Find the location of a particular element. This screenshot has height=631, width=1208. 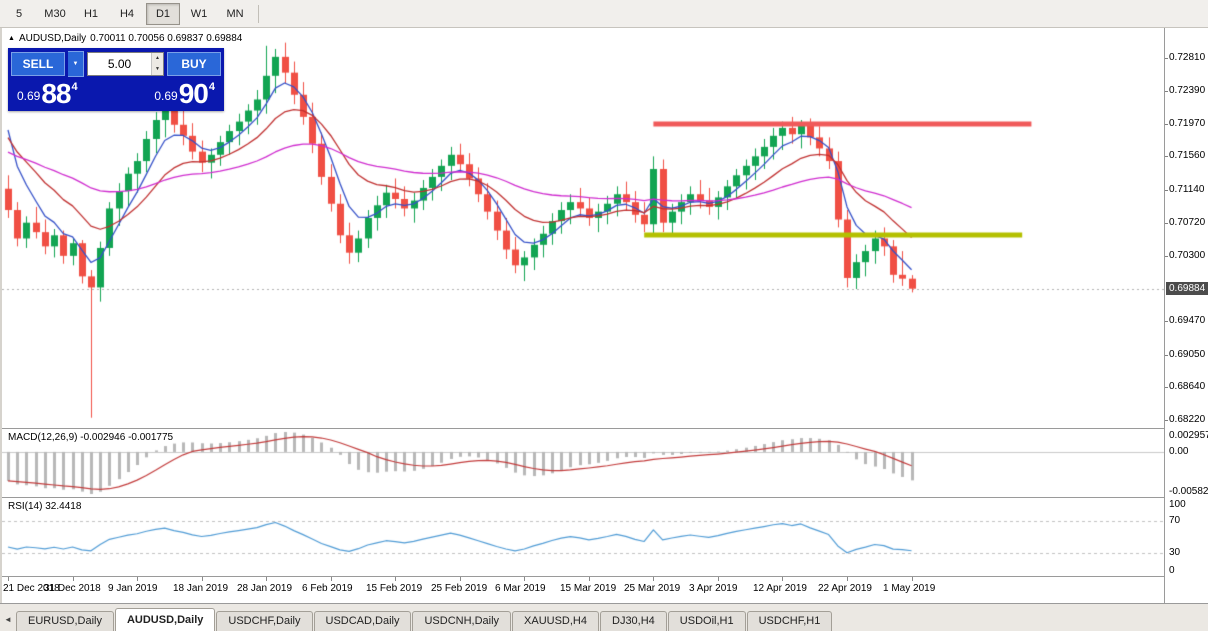

date-label: 6 Feb 2019 is located at coordinates (327, 588).